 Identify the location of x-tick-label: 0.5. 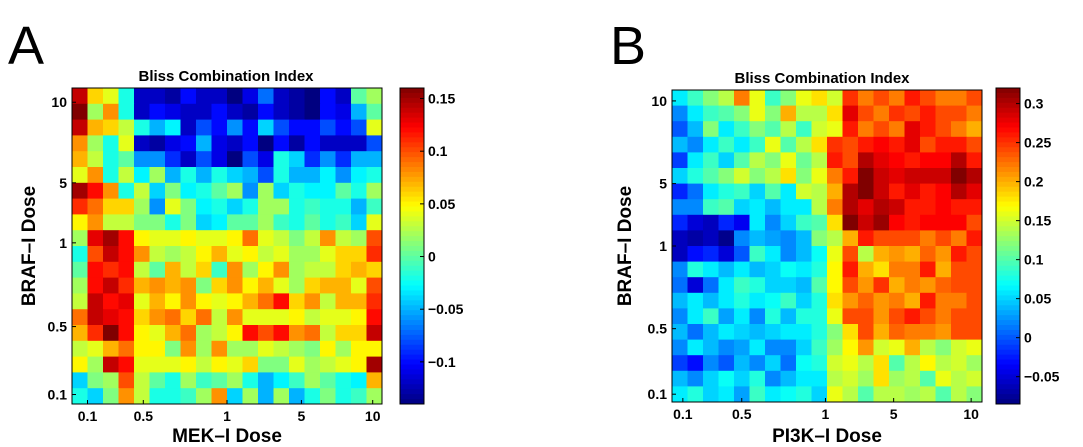
(144, 416).